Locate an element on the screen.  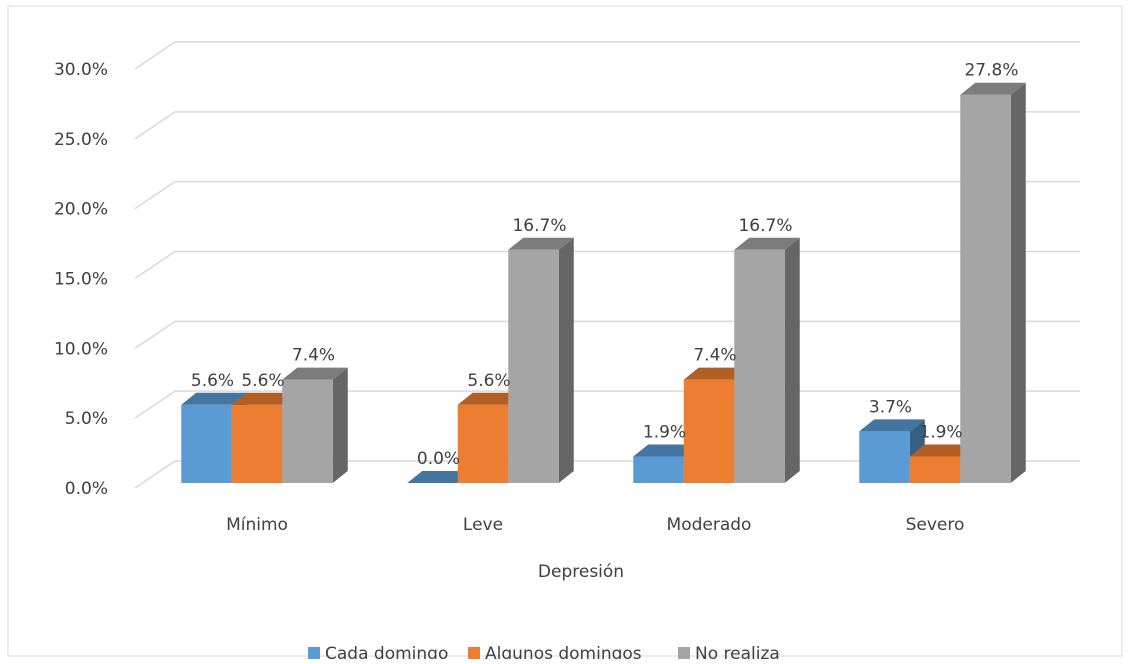
x-tick-label: Leve is located at coordinates (483, 525).